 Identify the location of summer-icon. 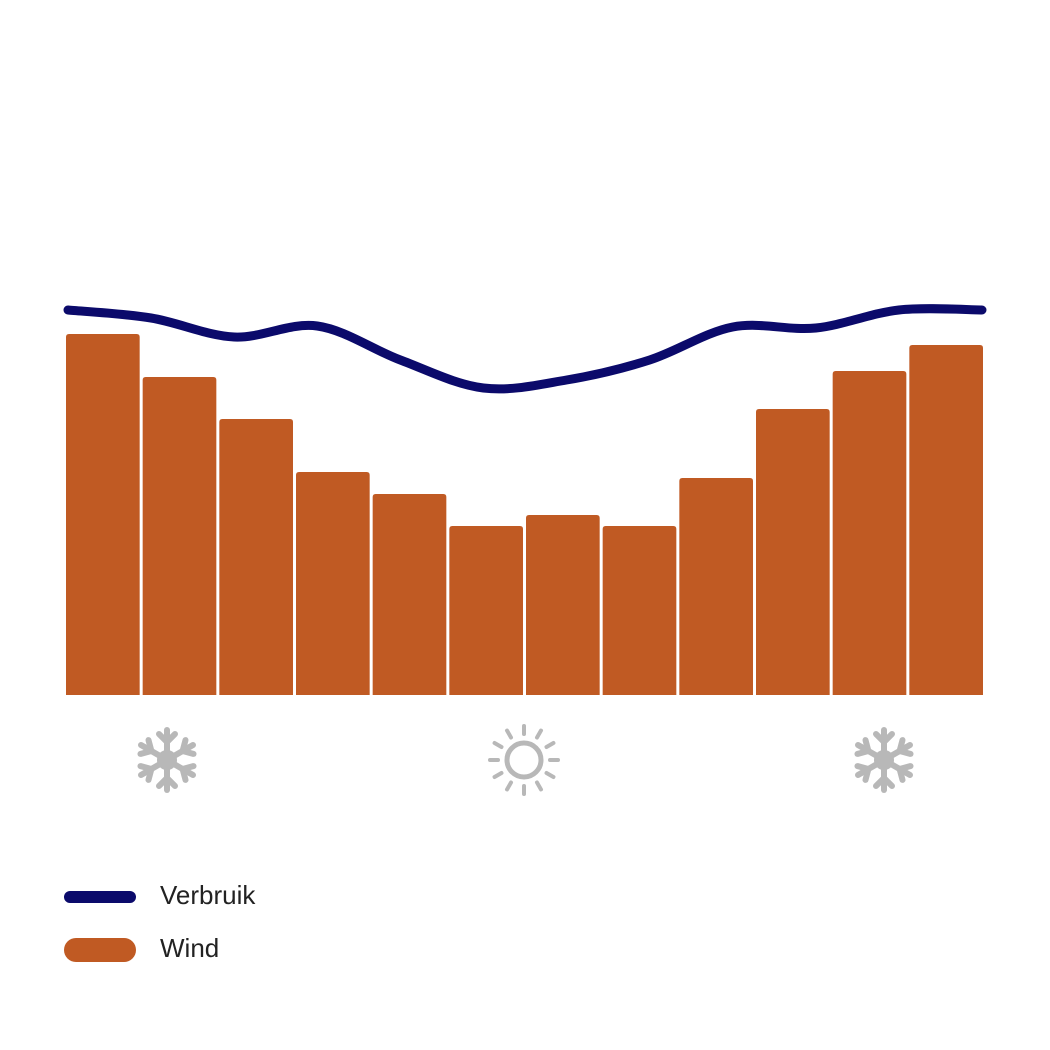
(524, 760).